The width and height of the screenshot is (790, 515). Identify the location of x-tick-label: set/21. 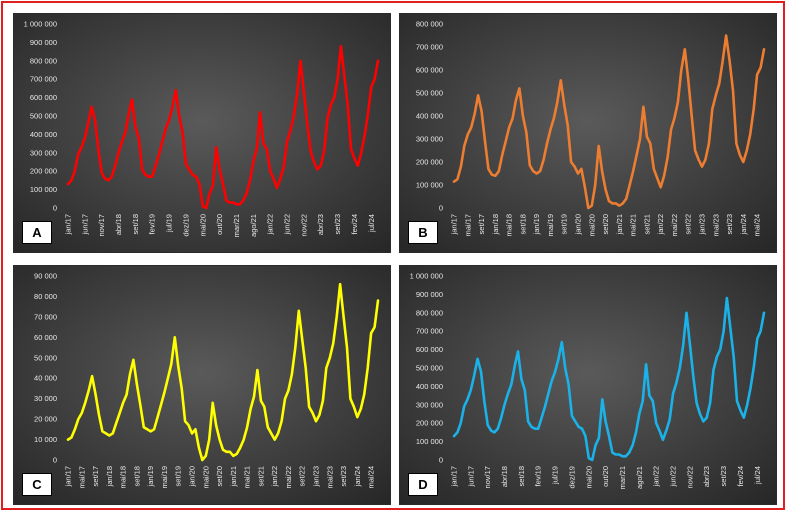
(260, 476).